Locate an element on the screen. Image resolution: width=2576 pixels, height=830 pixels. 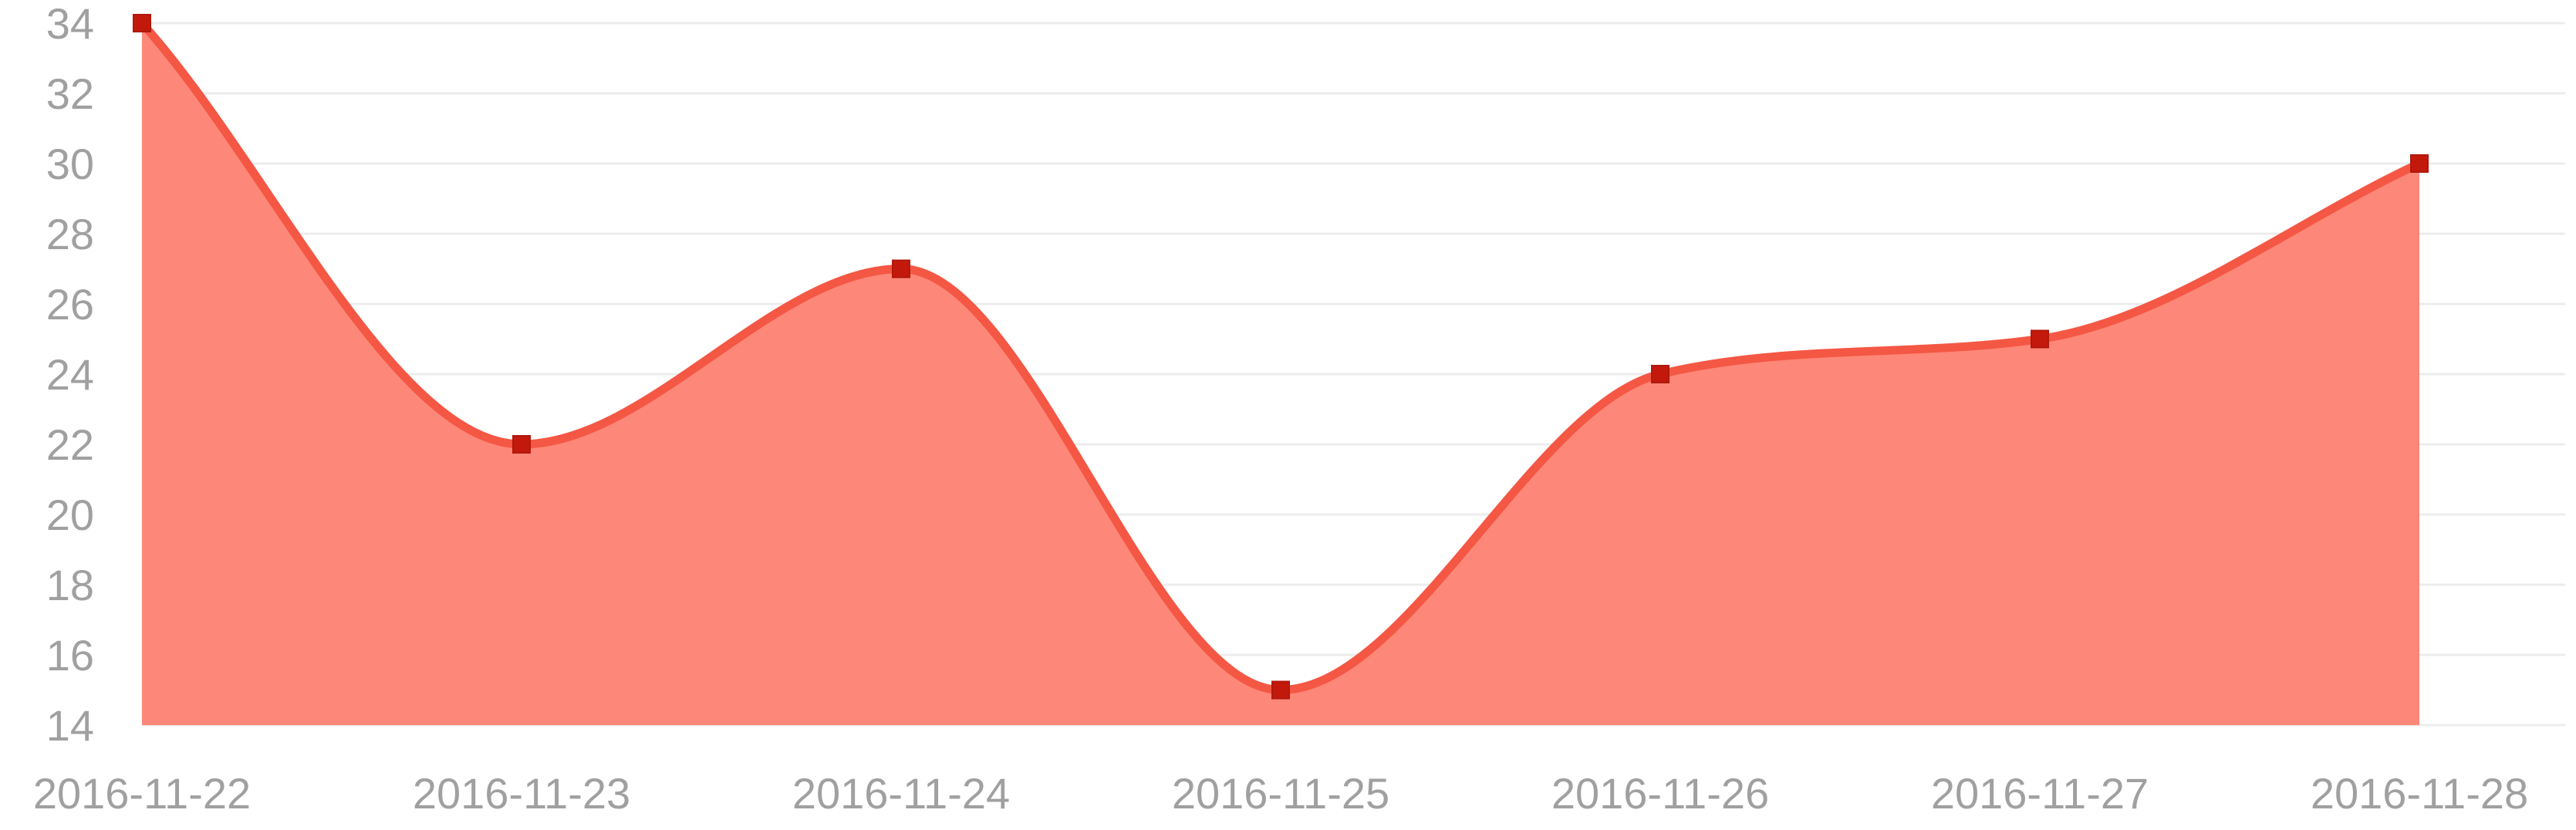
y-tick-label: 20 is located at coordinates (70, 515).